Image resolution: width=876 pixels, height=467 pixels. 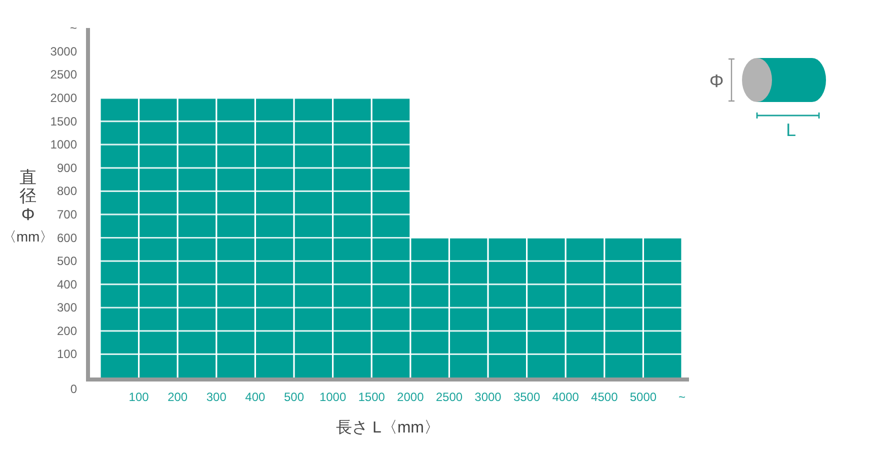 I want to click on text: 1500, so click(x=64, y=121).